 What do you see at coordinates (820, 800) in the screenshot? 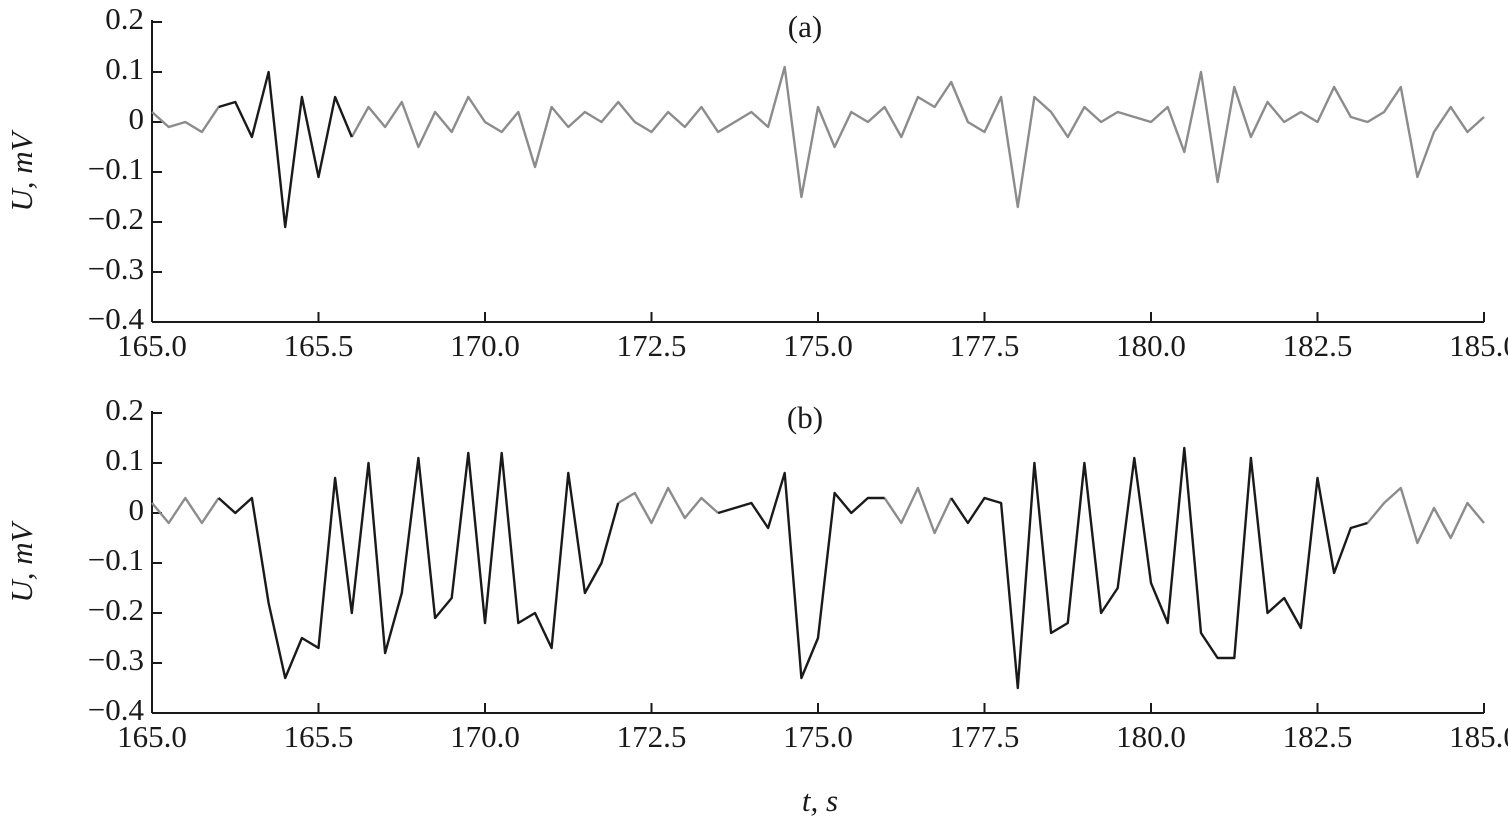
I see `x-axis-label: t, s` at bounding box center [820, 800].